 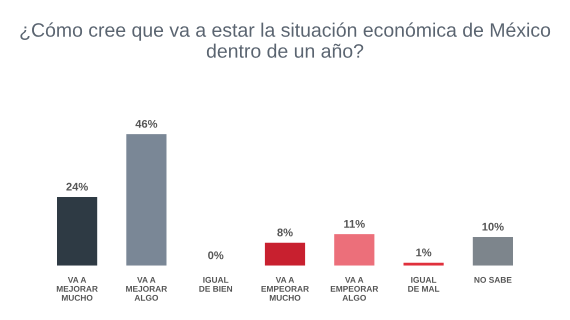 I want to click on x-tick-label: IGUAL DE MAL, so click(x=424, y=284).